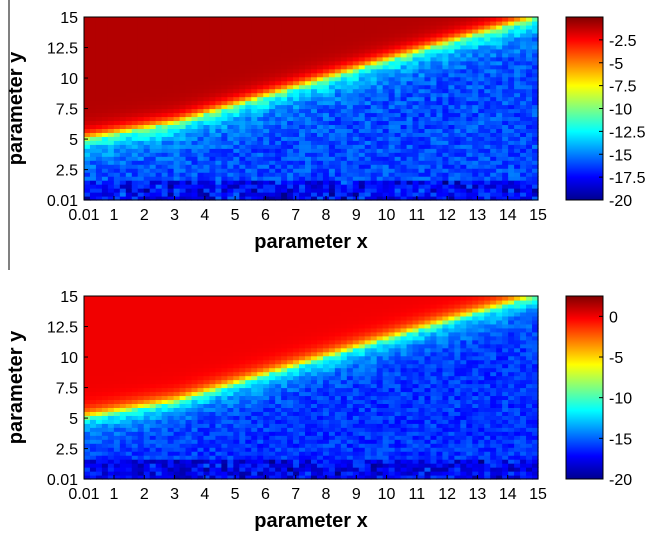  Describe the element at coordinates (67, 171) in the screenshot. I see `y-tick-label: 2.5` at that location.